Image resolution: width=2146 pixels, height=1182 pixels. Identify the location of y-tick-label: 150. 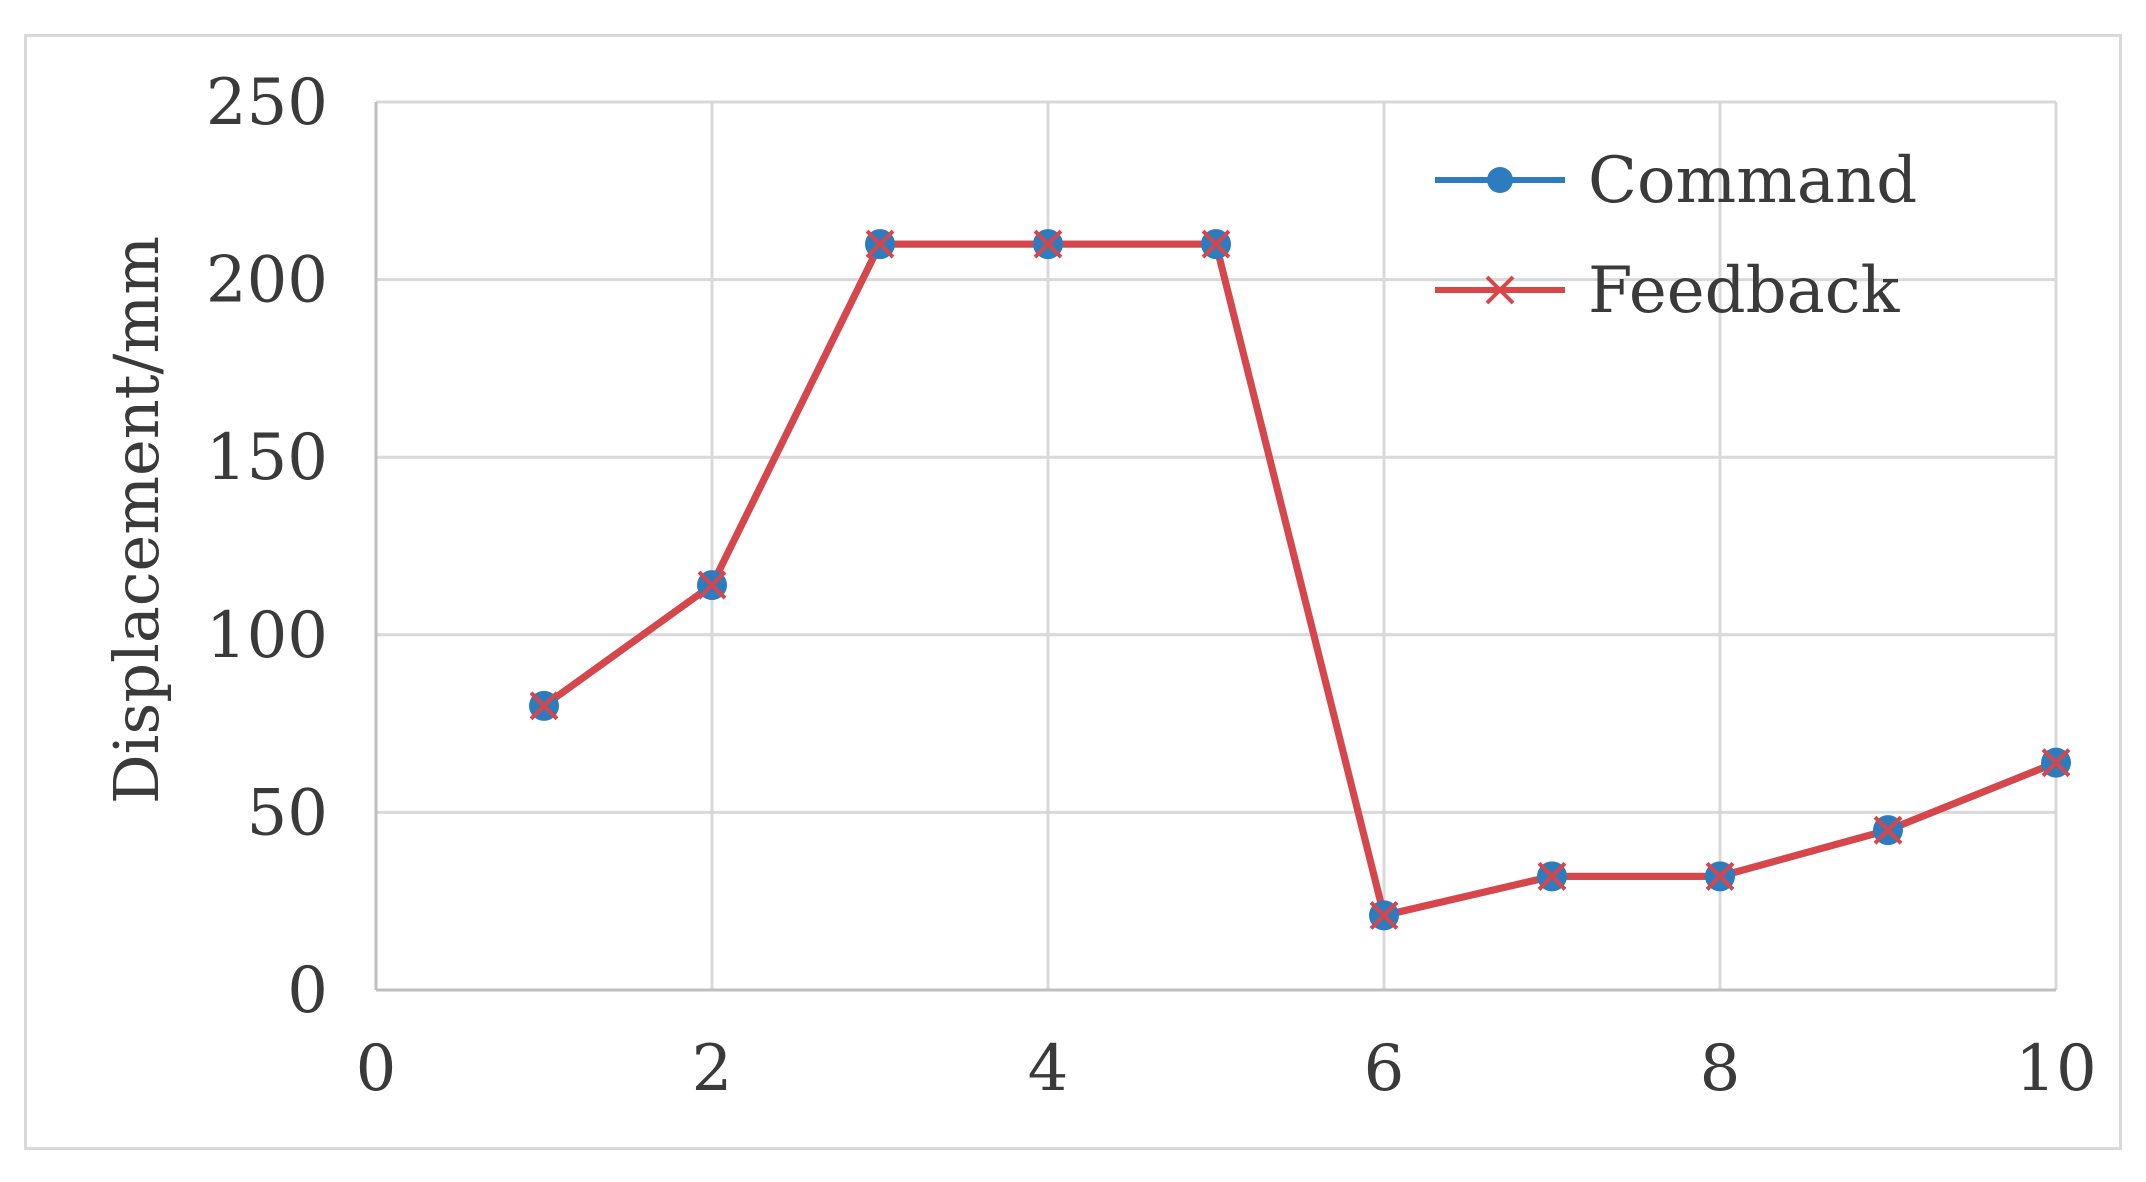
(267, 458).